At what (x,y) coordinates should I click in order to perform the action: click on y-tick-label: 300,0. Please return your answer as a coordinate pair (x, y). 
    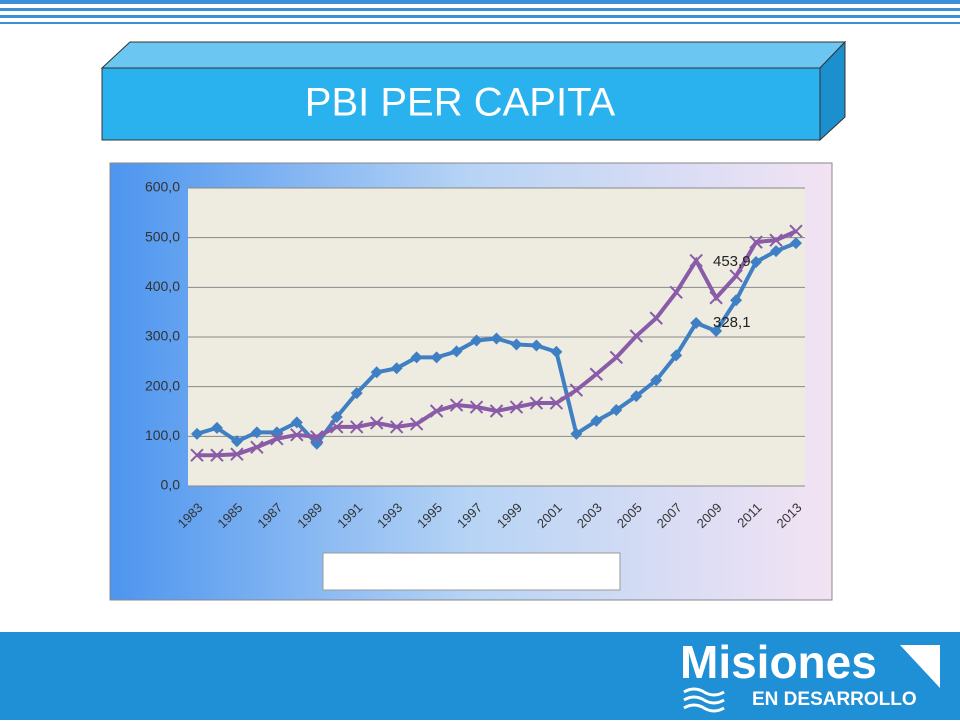
    Looking at the image, I should click on (162, 336).